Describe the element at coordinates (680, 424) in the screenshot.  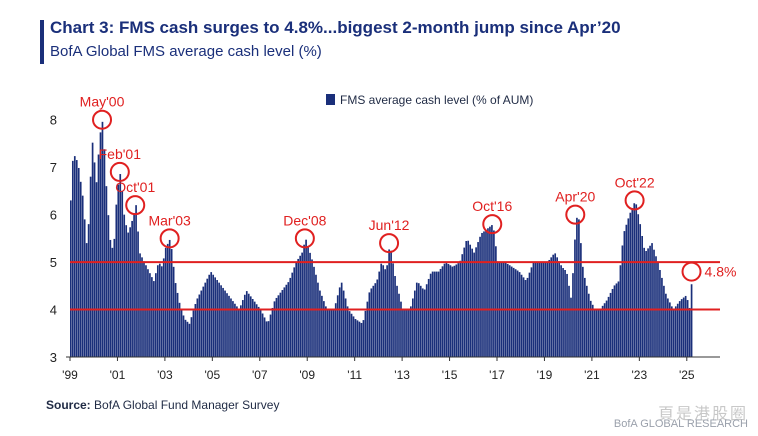
I see `footer-brand: BofA GLOBAL RESEARCH` at that location.